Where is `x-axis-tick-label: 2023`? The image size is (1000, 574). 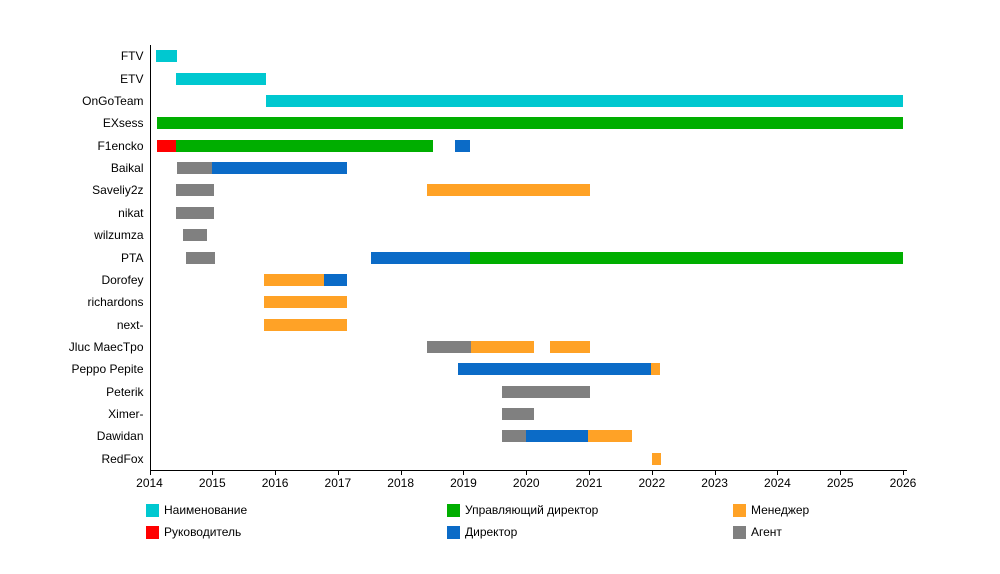 x-axis-tick-label: 2023 is located at coordinates (714, 483).